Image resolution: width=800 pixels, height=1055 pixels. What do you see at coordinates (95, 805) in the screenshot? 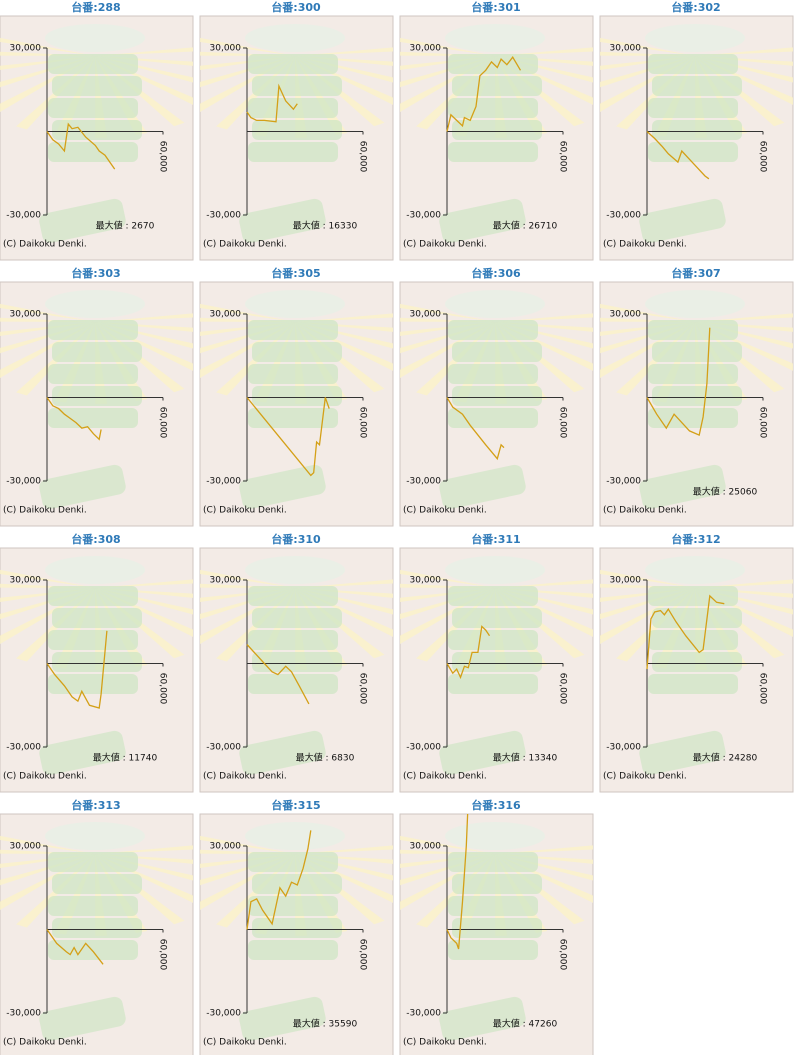
I see `chart-title: 台番:313` at bounding box center [95, 805].